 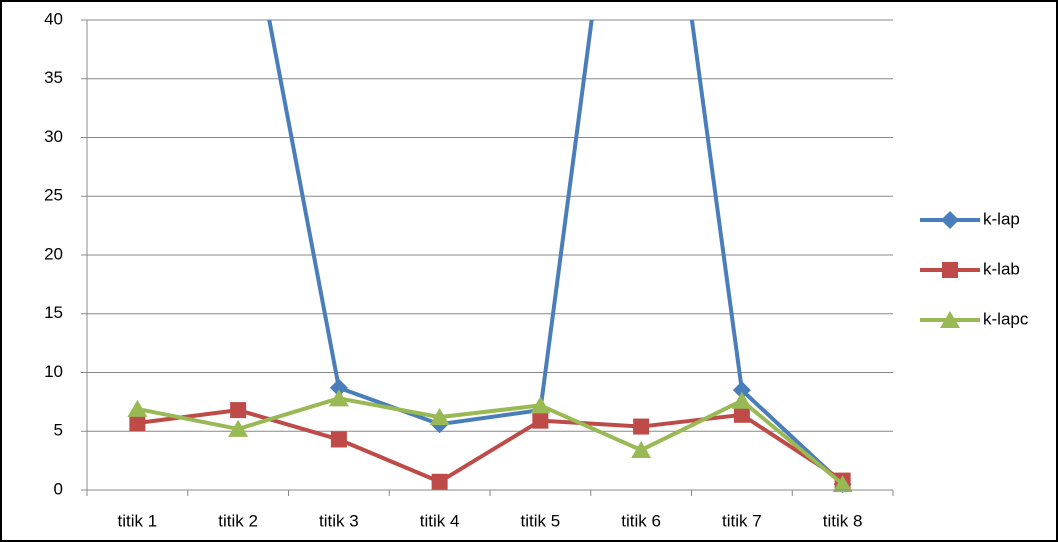 What do you see at coordinates (58, 488) in the screenshot?
I see `y-tick-label: 0` at bounding box center [58, 488].